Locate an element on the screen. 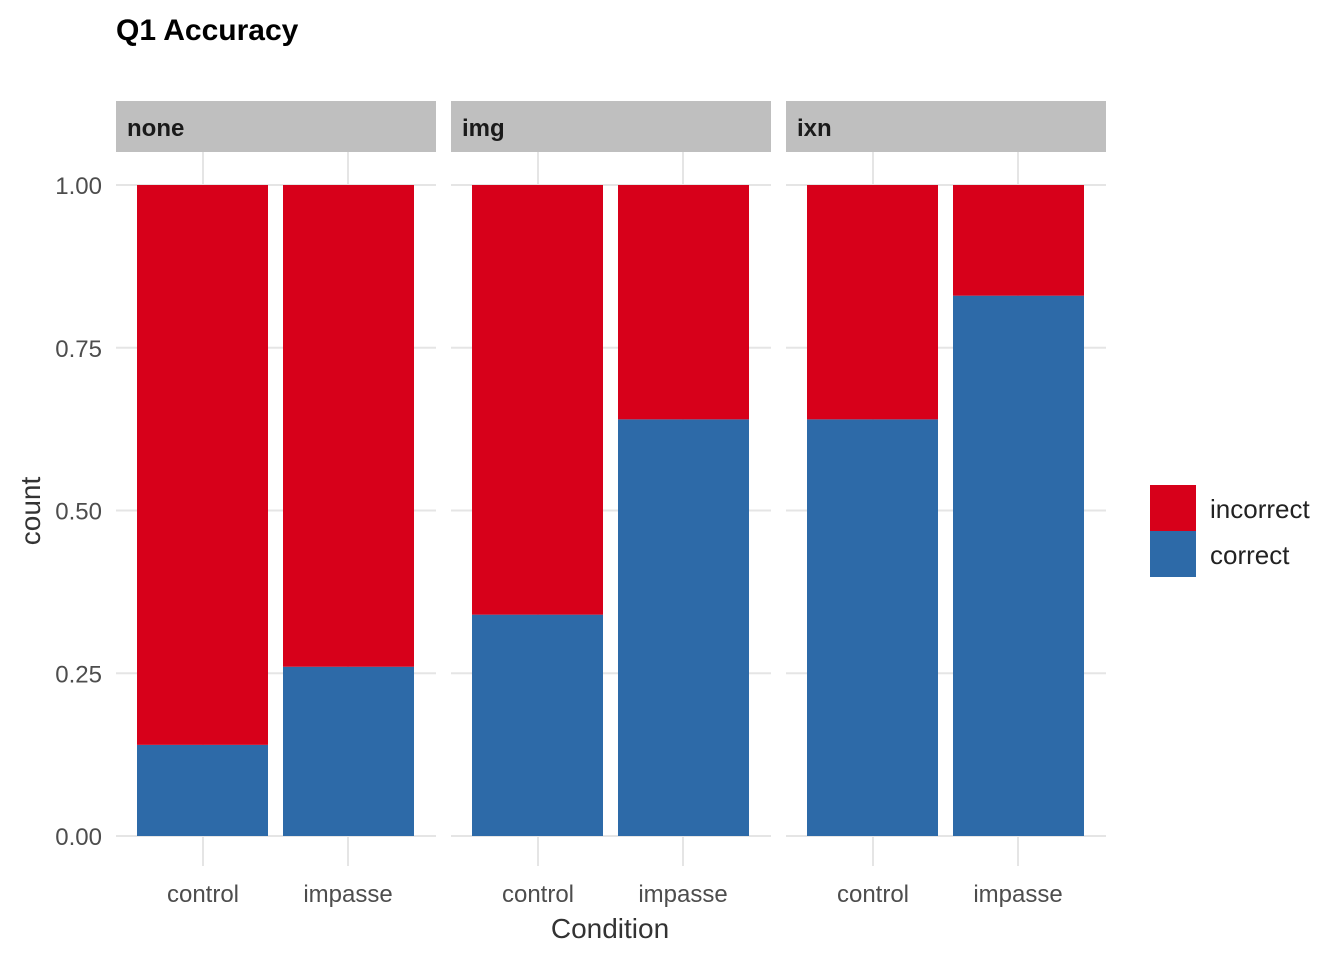 The width and height of the screenshot is (1344, 960). bar-incorrect-ixn-impasse is located at coordinates (1018, 240).